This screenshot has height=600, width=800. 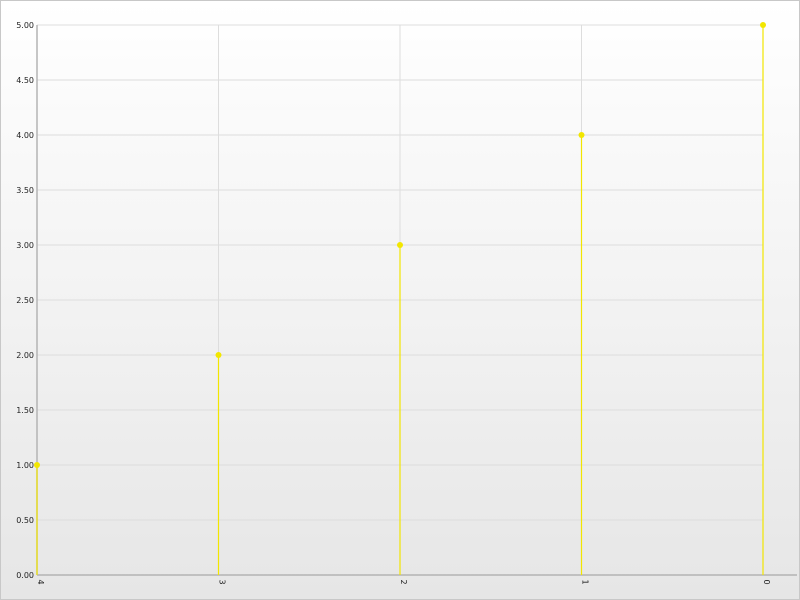 I want to click on y-tick-label: 4.00, so click(x=25, y=135).